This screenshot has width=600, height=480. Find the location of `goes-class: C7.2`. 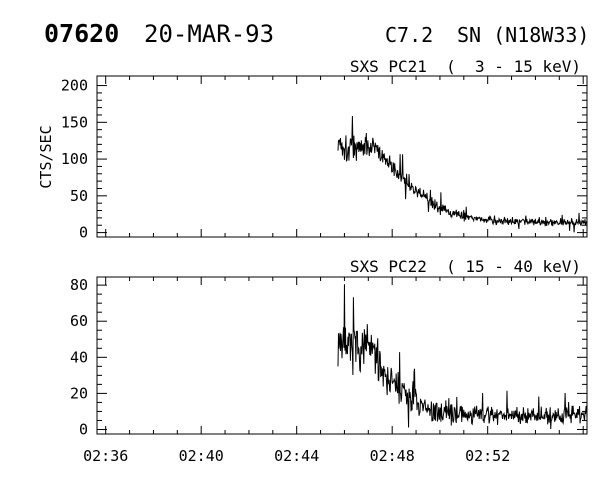

goes-class: C7.2 is located at coordinates (409, 35).